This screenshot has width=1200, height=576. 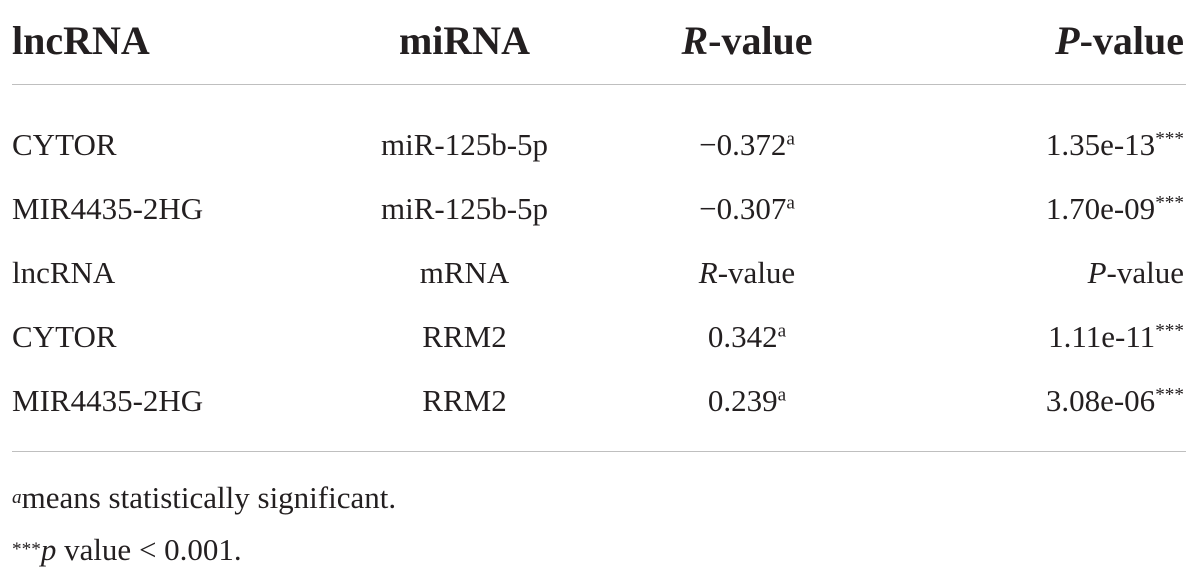 I want to click on cell-r-value: −0.372a, so click(x=747, y=145).